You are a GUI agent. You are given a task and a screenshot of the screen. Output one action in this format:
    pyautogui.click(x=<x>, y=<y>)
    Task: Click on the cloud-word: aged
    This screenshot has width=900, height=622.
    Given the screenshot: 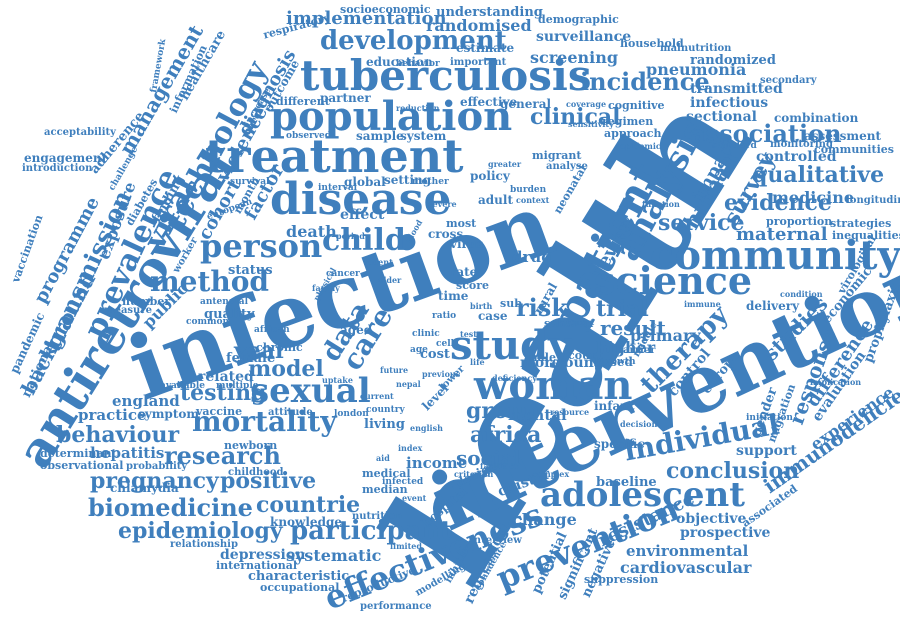 What is the action you would take?
    pyautogui.click(x=356, y=330)
    